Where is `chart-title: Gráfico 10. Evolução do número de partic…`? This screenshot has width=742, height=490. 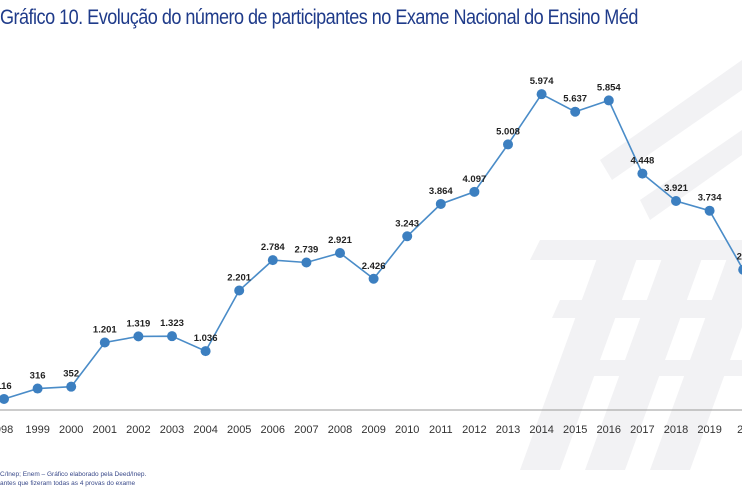 chart-title: Gráfico 10. Evolução do número de partic… is located at coordinates (319, 17).